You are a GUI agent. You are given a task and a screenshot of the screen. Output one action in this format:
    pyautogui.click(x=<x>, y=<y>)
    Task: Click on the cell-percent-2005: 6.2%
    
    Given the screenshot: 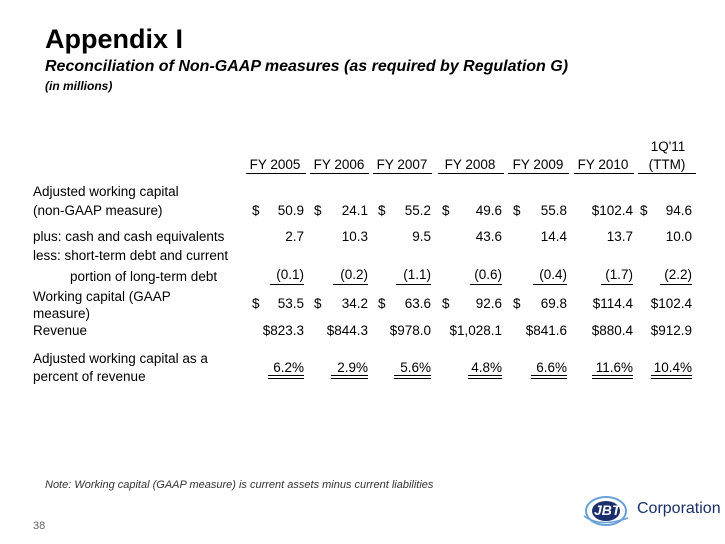 What is the action you would take?
    pyautogui.click(x=288, y=367)
    